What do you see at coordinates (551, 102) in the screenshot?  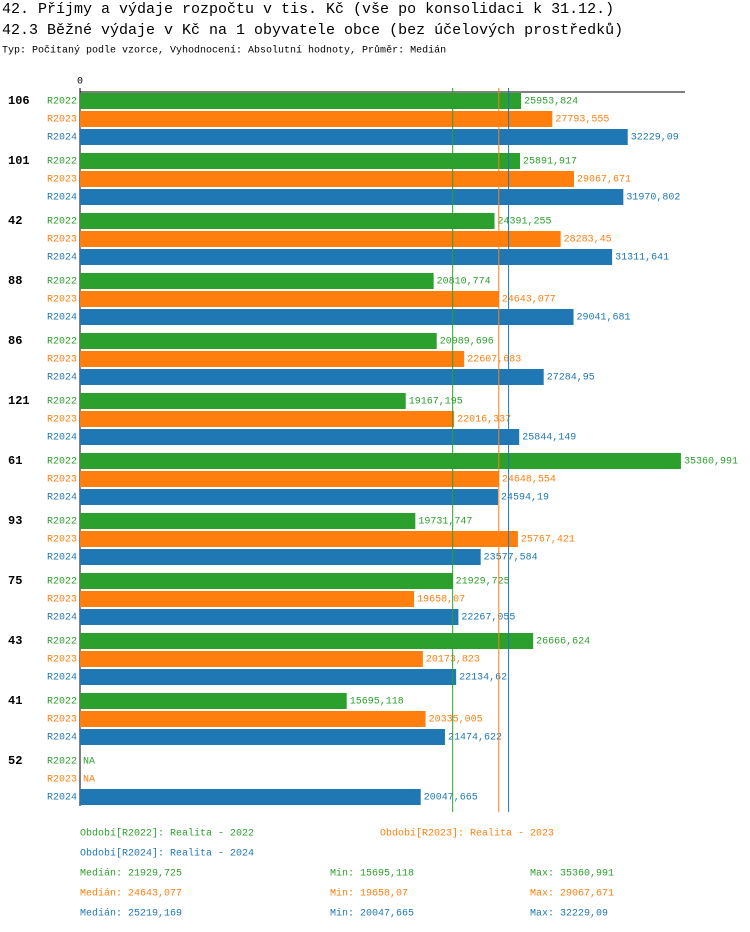 I see `value-label: 25953,824` at bounding box center [551, 102].